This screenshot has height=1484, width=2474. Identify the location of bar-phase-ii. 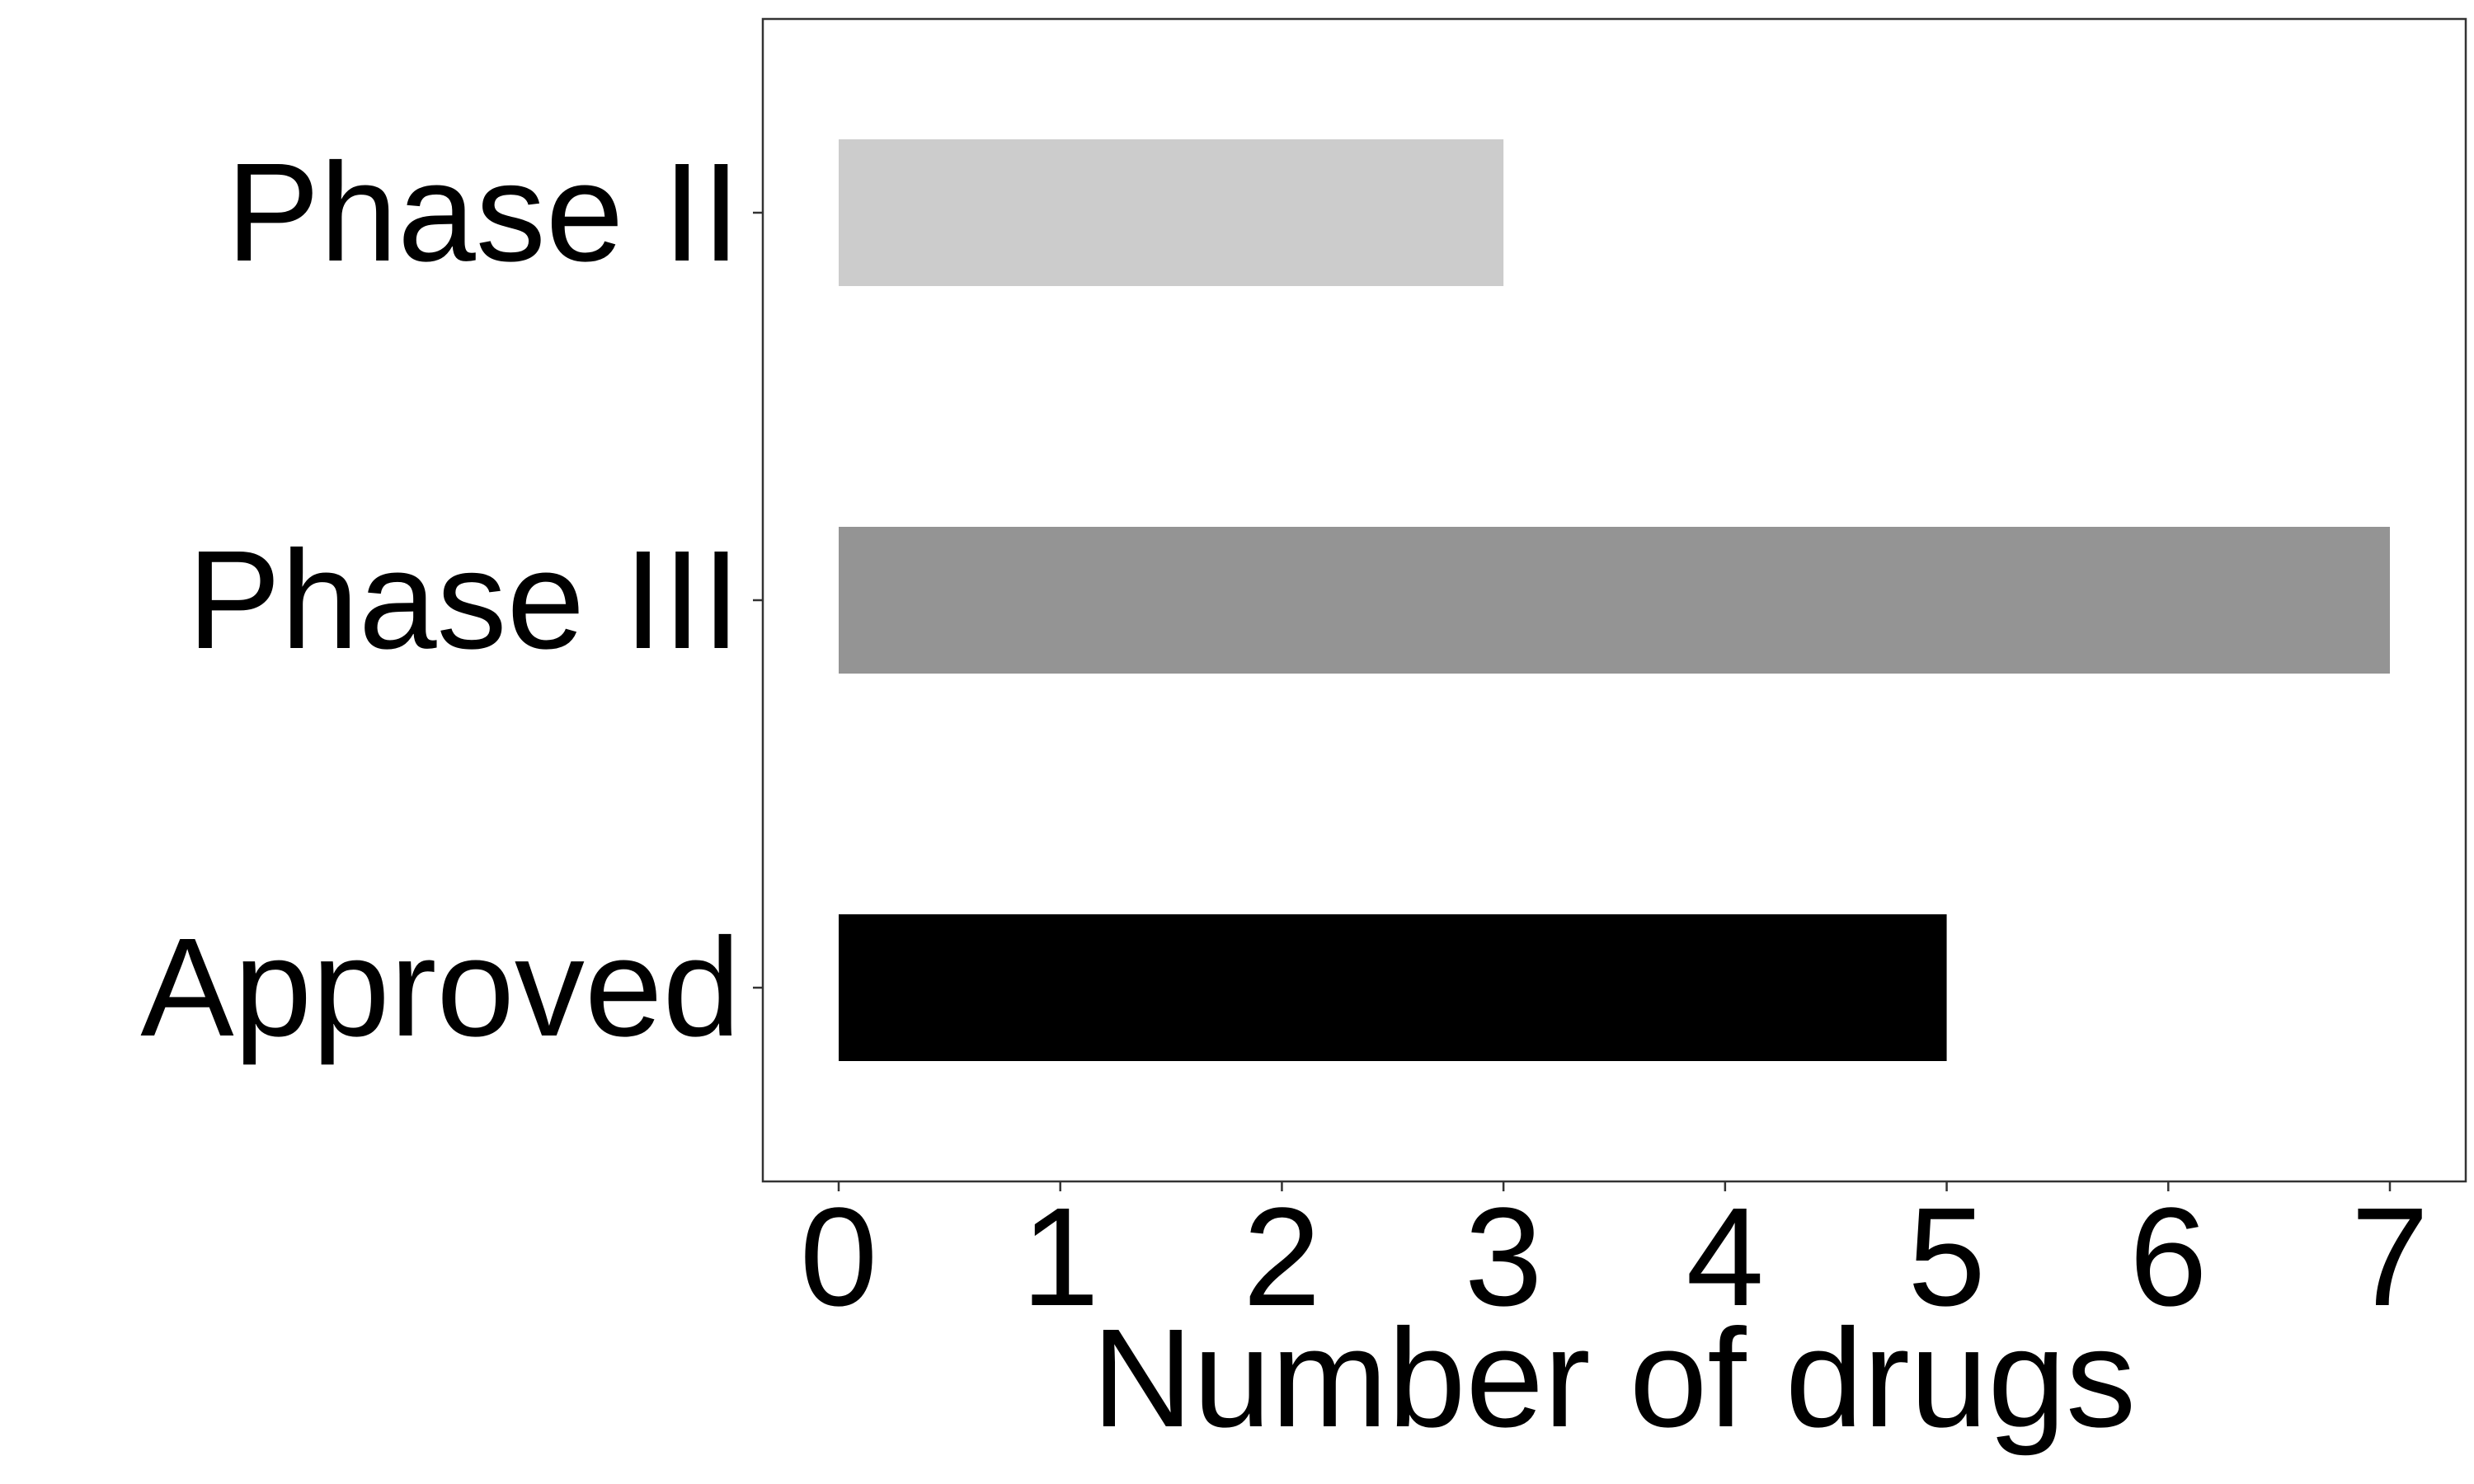
(1171, 212).